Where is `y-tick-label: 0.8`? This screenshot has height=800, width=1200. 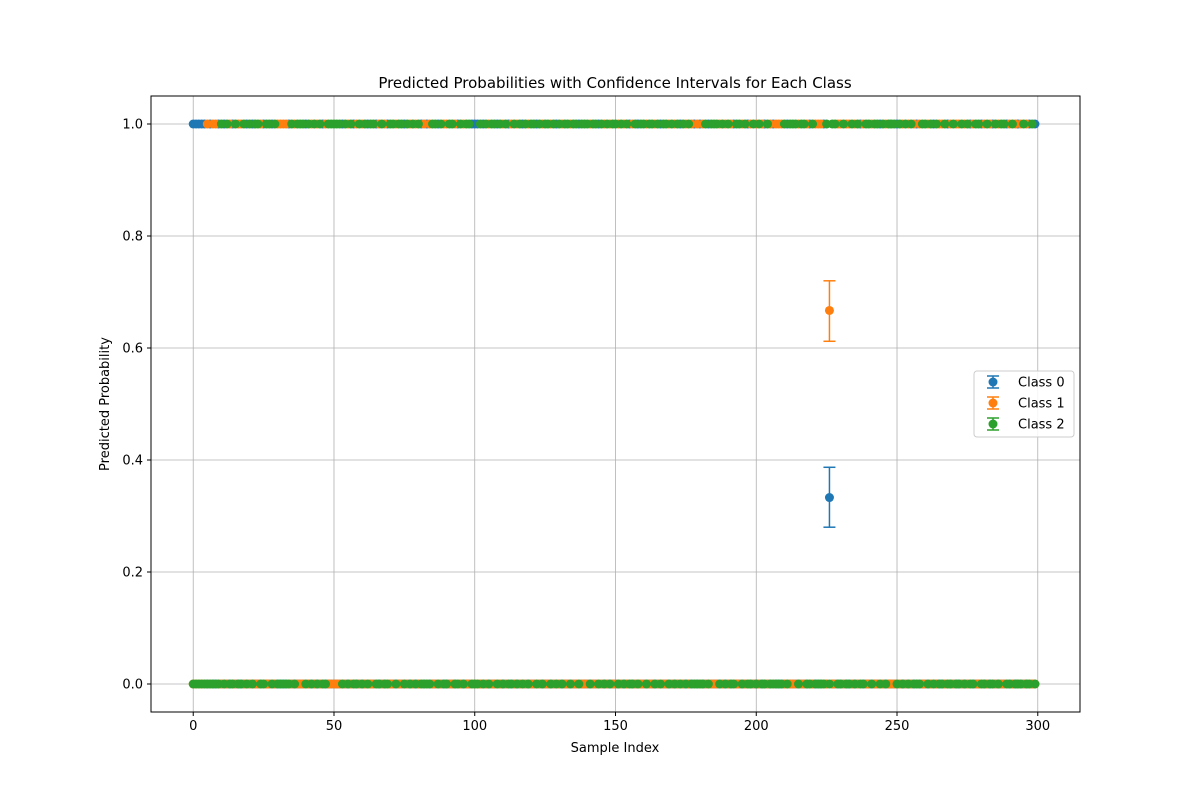 y-tick-label: 0.8 is located at coordinates (132, 237).